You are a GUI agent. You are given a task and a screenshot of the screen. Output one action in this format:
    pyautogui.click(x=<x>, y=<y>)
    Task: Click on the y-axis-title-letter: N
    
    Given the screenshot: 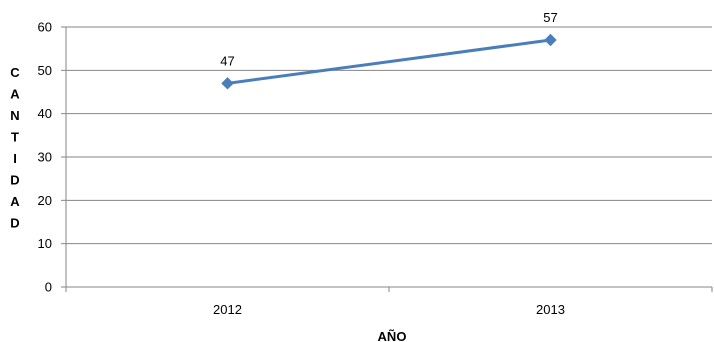 What is the action you would take?
    pyautogui.click(x=14, y=115)
    